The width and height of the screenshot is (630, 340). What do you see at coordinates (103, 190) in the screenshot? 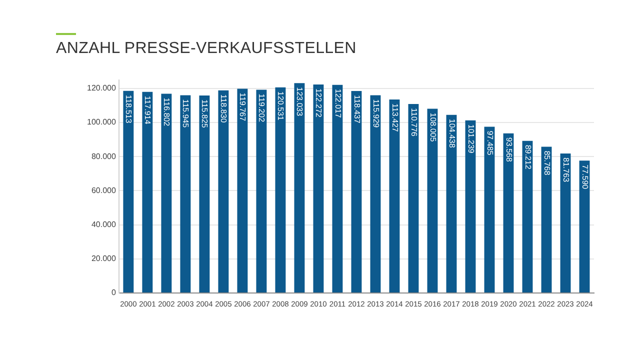
I see `y-tick-label: 60.000` at bounding box center [103, 190].